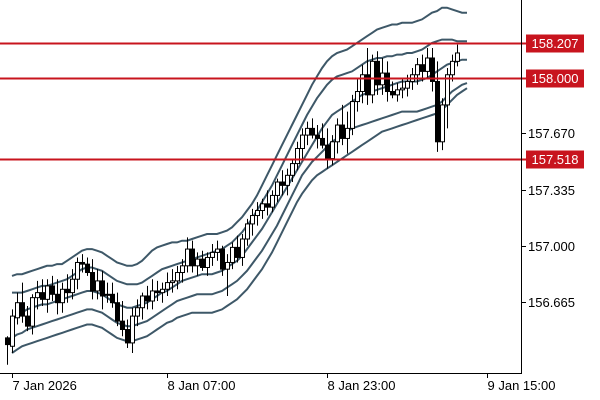 This screenshot has width=600, height=400. Describe the element at coordinates (551, 246) in the screenshot. I see `y-tick-label: 157.000` at that location.